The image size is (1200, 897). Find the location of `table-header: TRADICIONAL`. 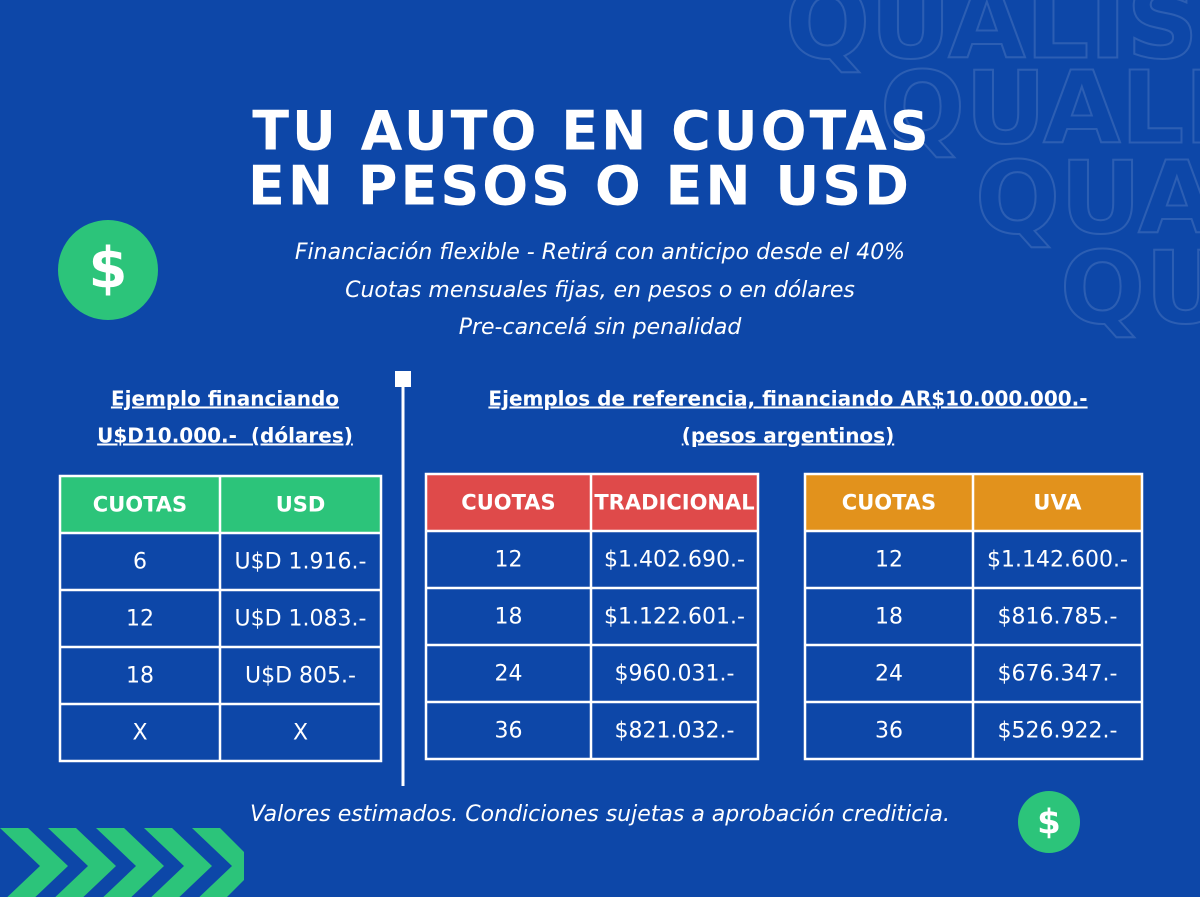

table-header: TRADICIONAL is located at coordinates (674, 503).